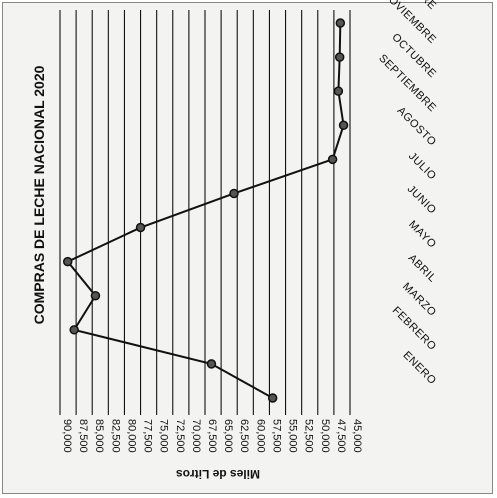 The height and width of the screenshot is (498, 497). I want to click on y-tick-label: 57,500, so click(276, 436).